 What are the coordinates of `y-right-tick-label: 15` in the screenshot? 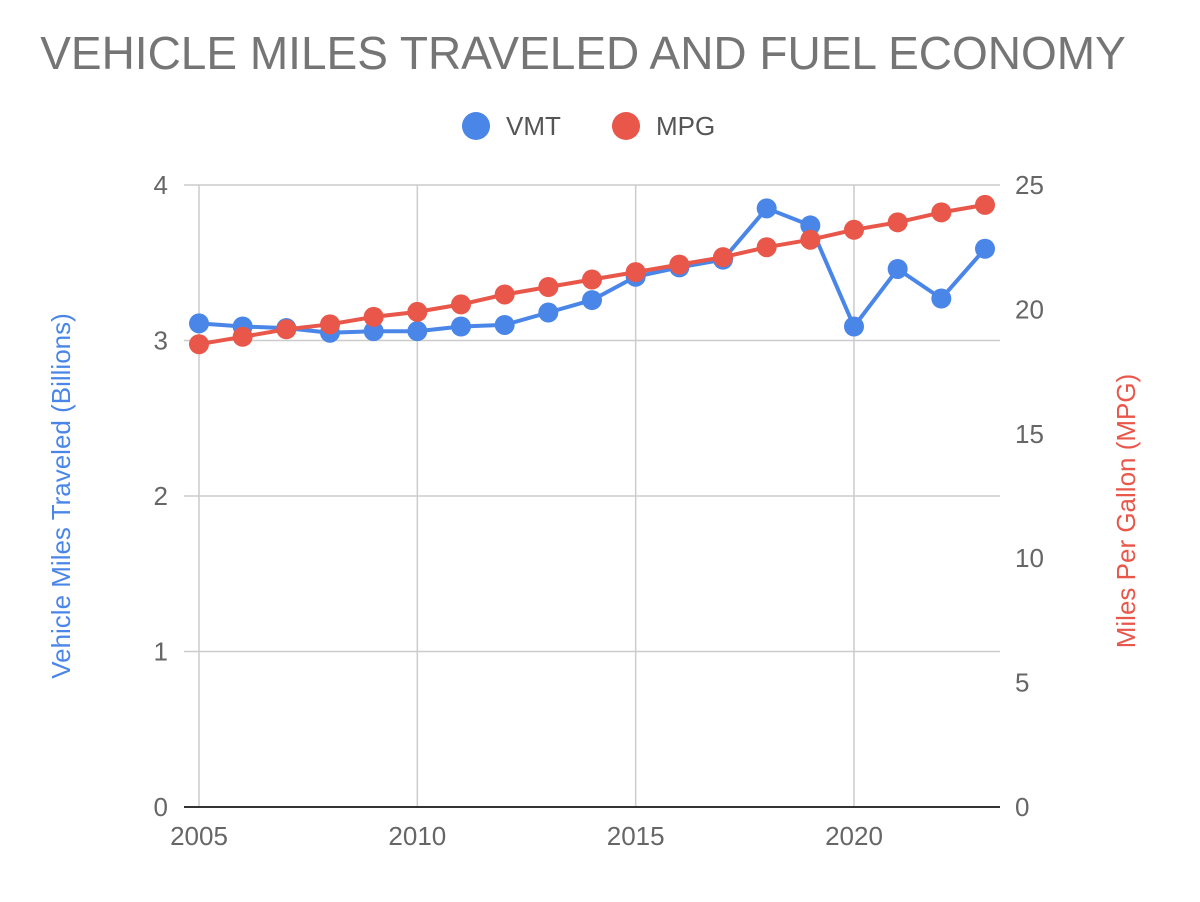 It's located at (1029, 434).